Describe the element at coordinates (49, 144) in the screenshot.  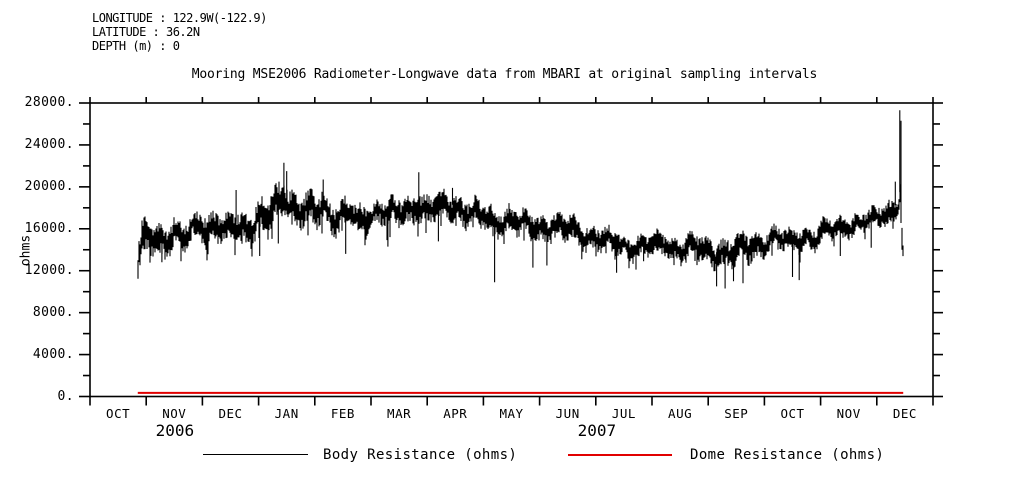
I see `y-tick-label: 24000.` at that location.